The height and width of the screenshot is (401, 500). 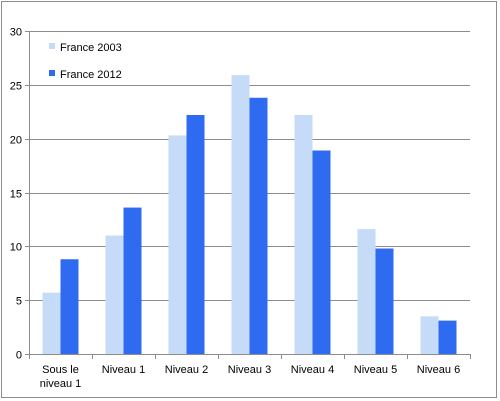 What do you see at coordinates (52, 46) in the screenshot?
I see `legend-swatch-2003` at bounding box center [52, 46].